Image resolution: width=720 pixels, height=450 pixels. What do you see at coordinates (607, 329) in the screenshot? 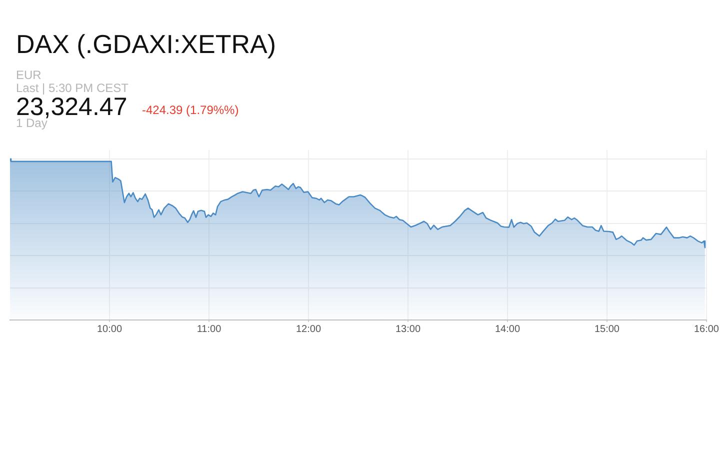
I see `x-tick-label: 15:00` at bounding box center [607, 329].